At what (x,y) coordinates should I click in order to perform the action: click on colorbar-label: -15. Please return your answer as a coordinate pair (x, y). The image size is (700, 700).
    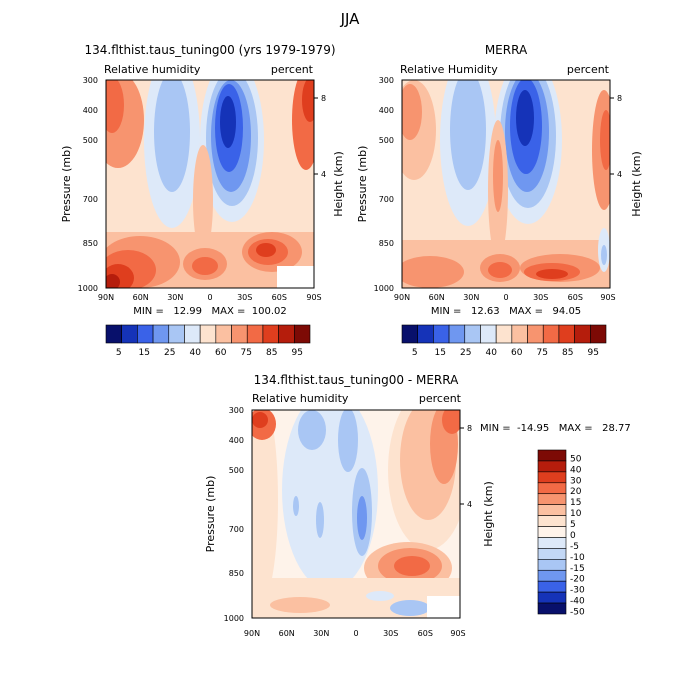
    Looking at the image, I should click on (577, 569).